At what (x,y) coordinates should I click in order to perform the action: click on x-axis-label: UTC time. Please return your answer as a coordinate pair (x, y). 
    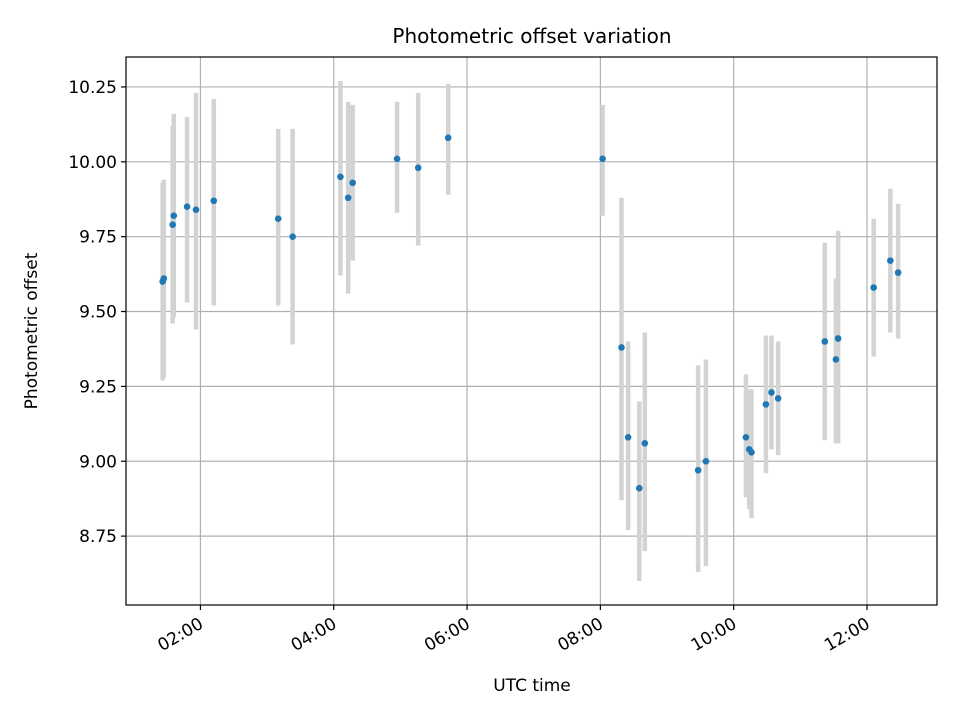
    Looking at the image, I should click on (532, 686).